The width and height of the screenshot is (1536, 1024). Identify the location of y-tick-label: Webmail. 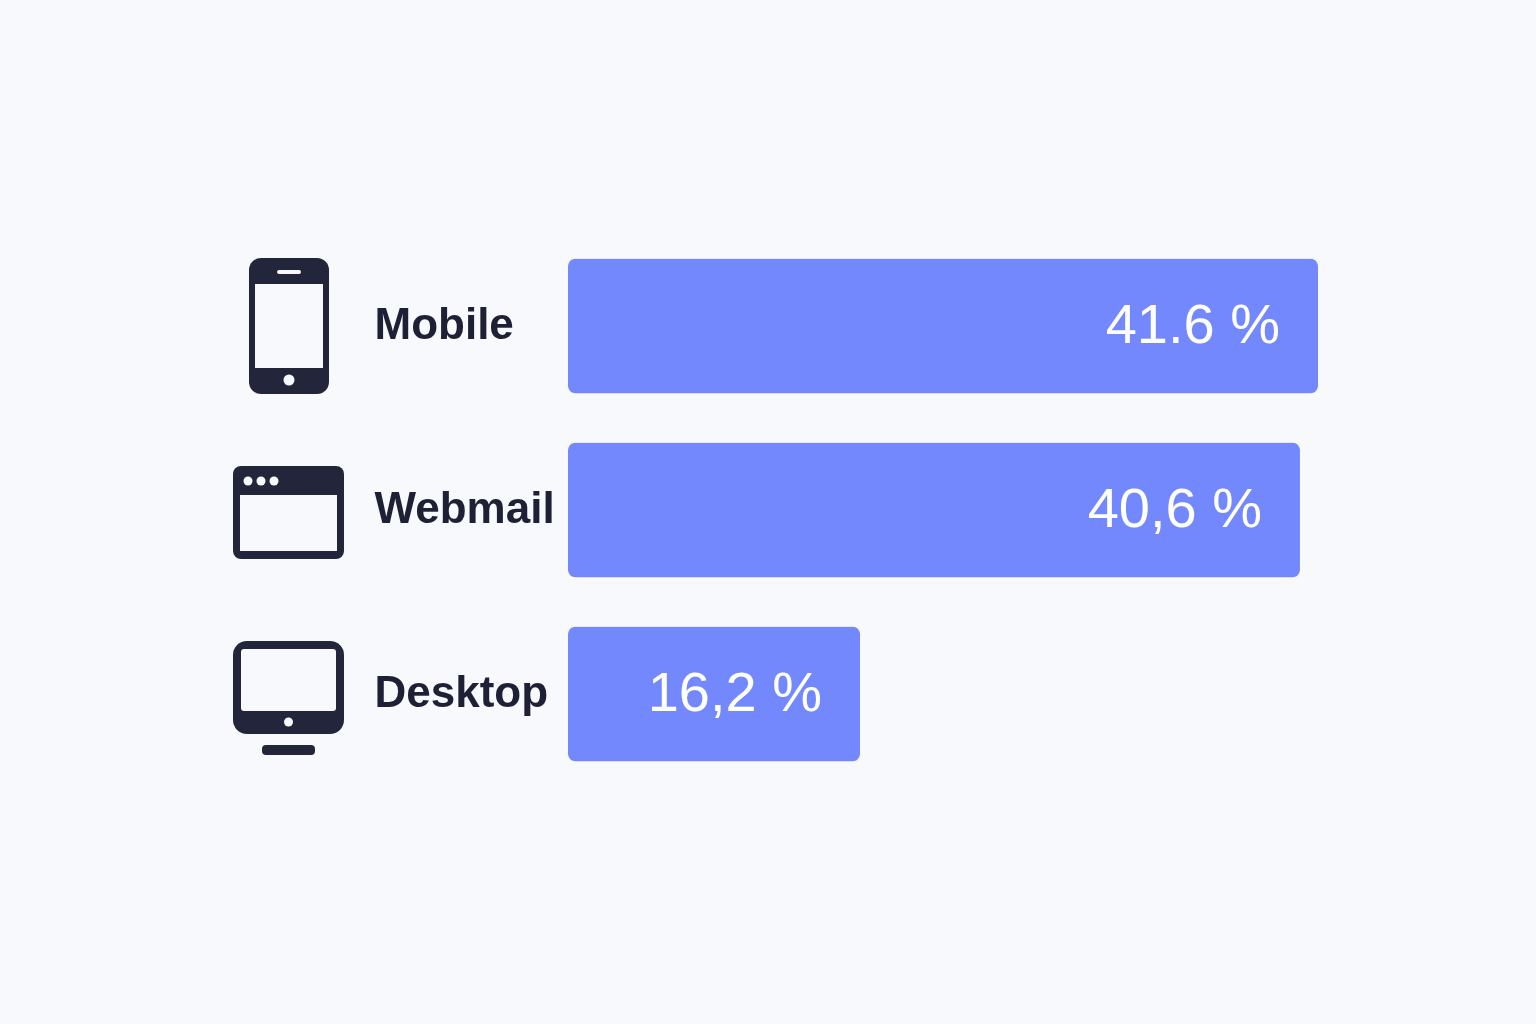
(464, 507).